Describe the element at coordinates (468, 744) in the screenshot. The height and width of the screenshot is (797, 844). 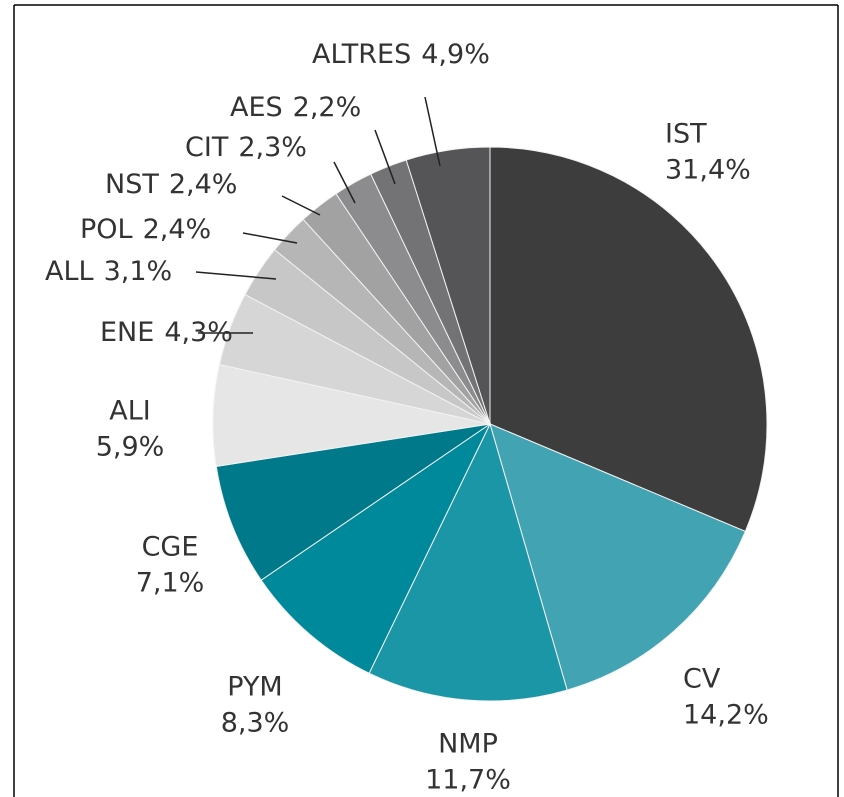
I see `slice-label: NMP` at that location.